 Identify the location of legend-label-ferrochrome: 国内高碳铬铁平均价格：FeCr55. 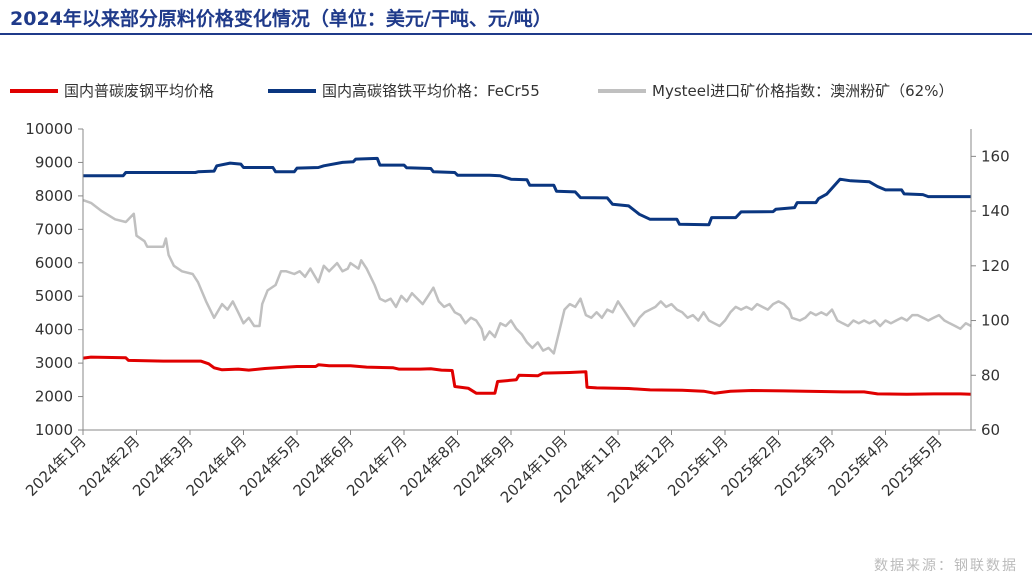
(431, 91).